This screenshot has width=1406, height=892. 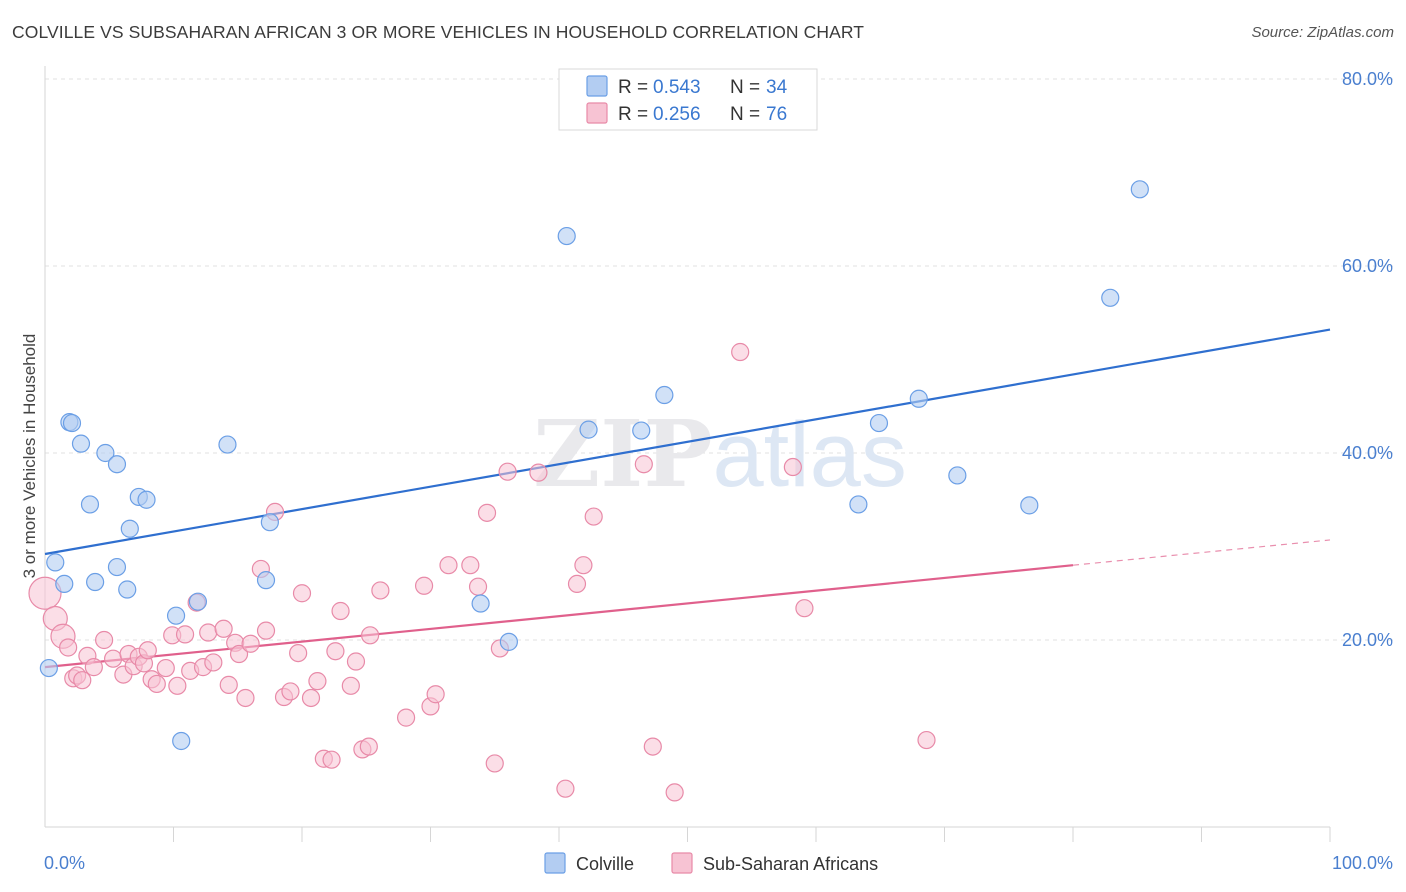 I want to click on legend-n-value-2: 76, so click(x=776, y=114).